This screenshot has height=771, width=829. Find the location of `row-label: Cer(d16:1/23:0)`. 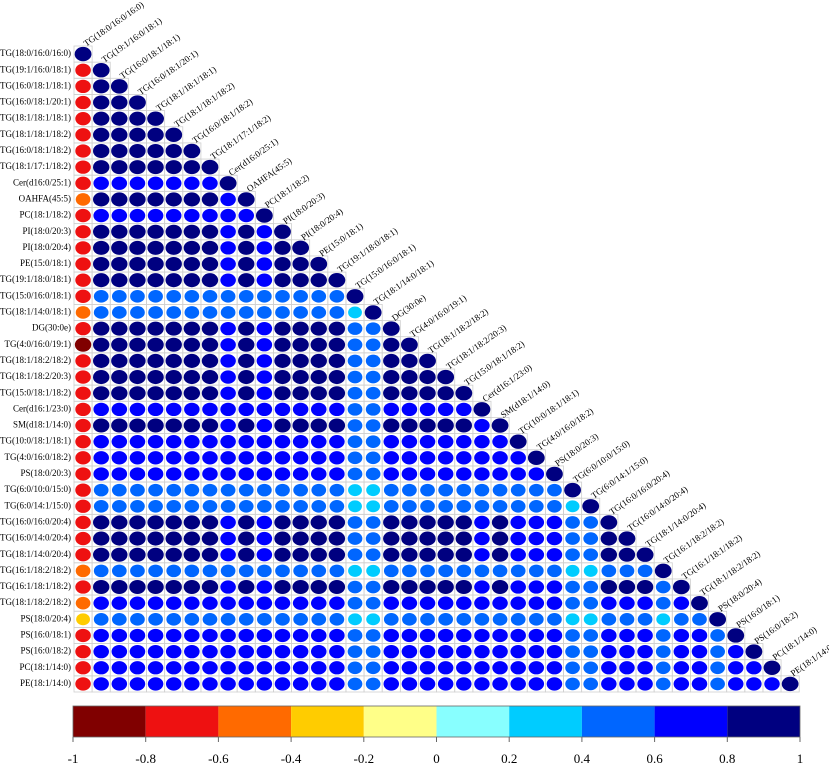

row-label: Cer(d16:1/23:0) is located at coordinates (42, 408).